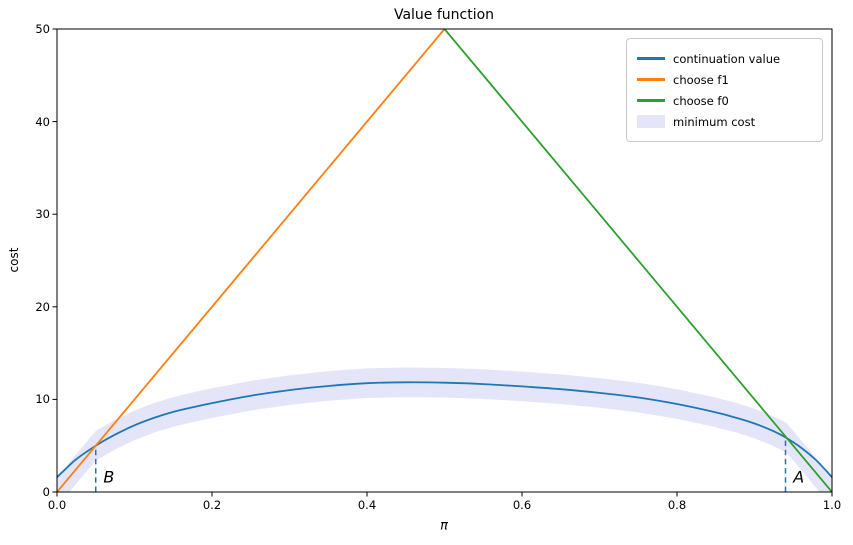 The height and width of the screenshot is (545, 853). What do you see at coordinates (651, 79) in the screenshot?
I see `legend-line-swatch-orange` at bounding box center [651, 79].